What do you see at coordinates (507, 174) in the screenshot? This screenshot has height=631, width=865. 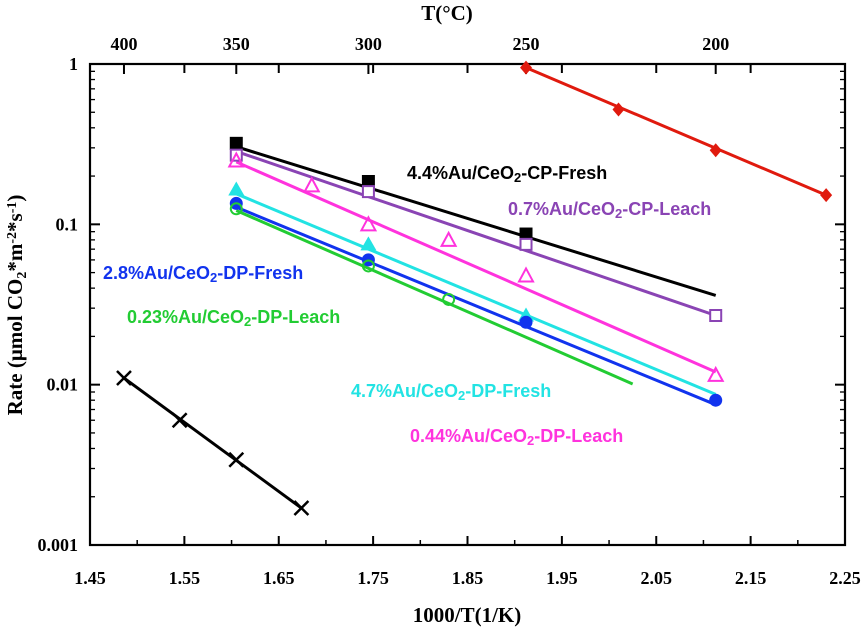 I see `series-label: 4.4%Au/CeO2-CP-Fresh` at bounding box center [507, 174].